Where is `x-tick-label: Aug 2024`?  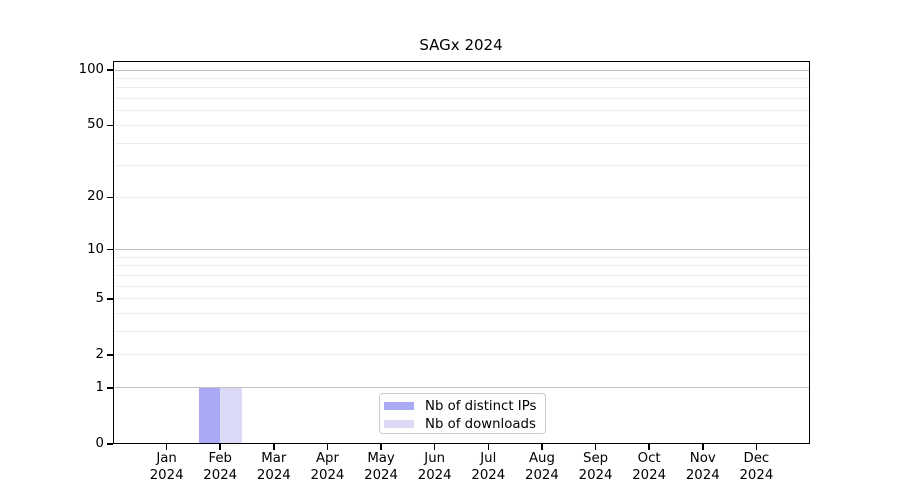 x-tick-label: Aug 2024 is located at coordinates (542, 467).